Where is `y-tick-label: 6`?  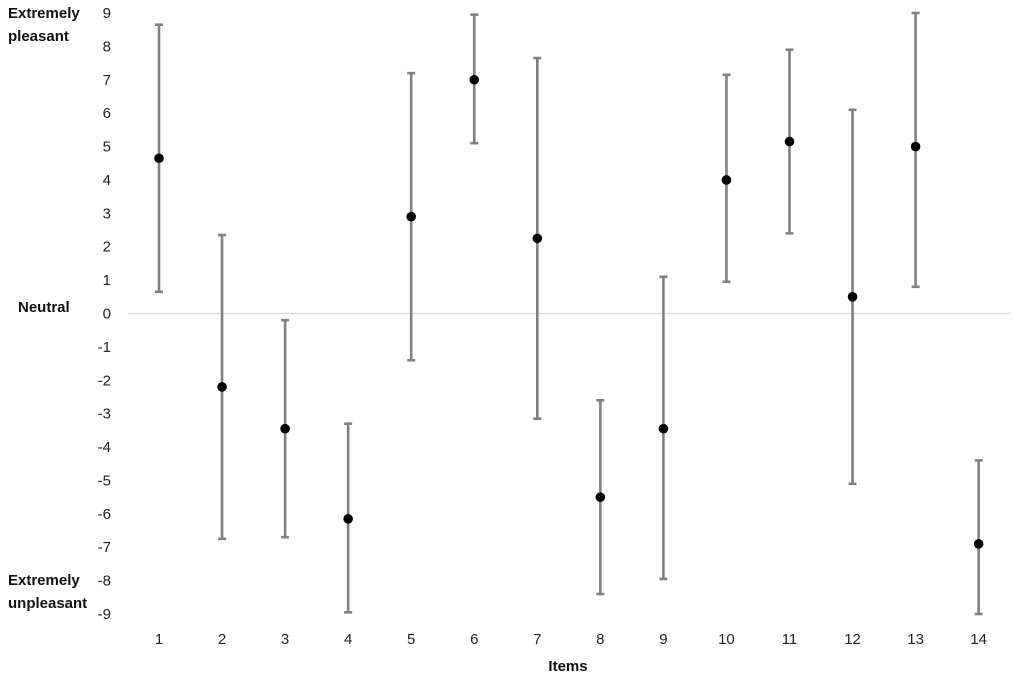
y-tick-label: 6 is located at coordinates (107, 113).